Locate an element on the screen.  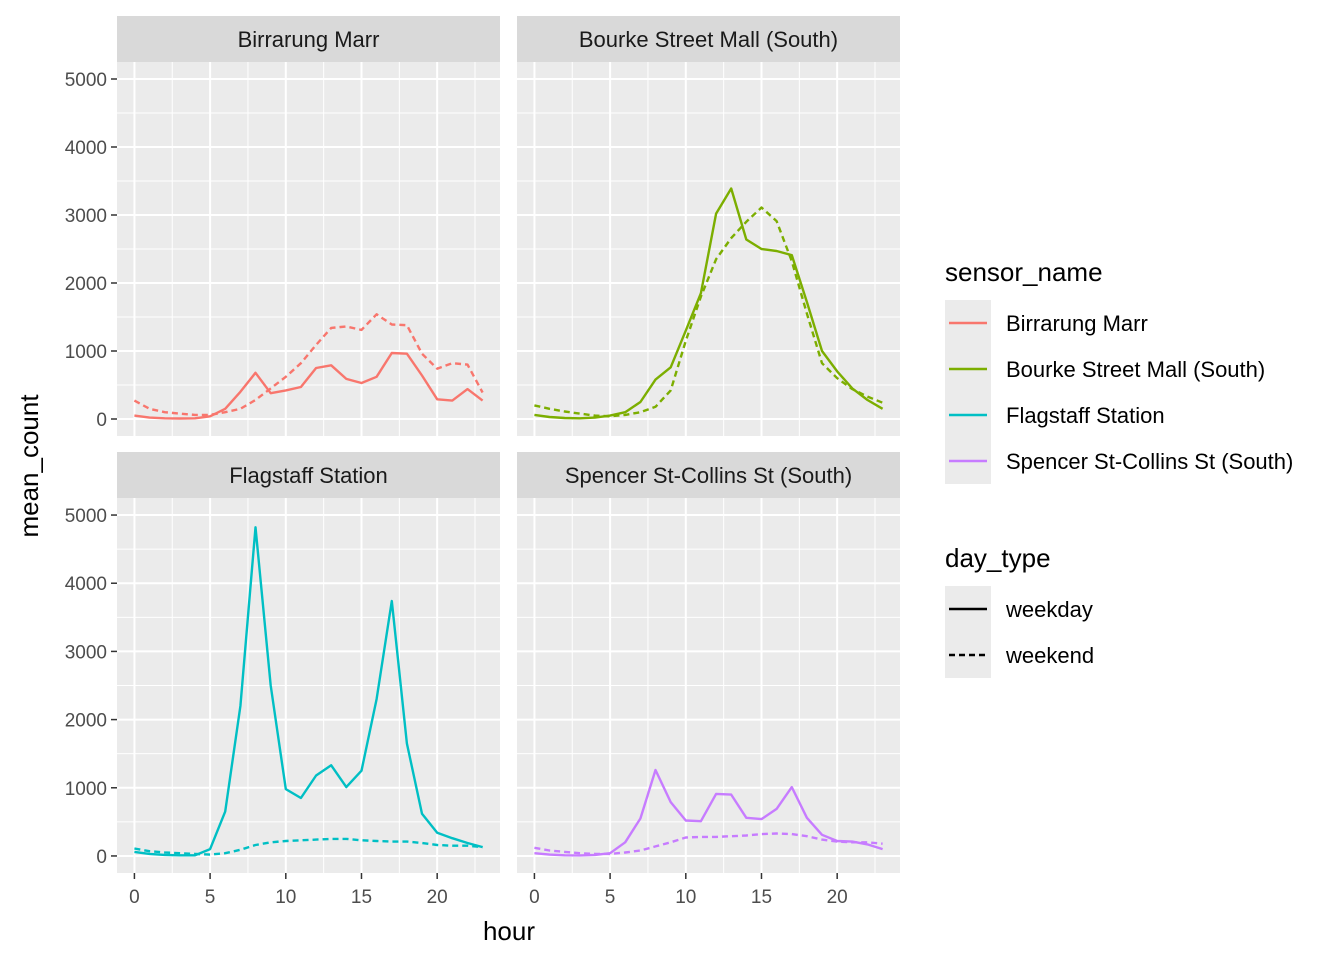
x-axis-title: hour is located at coordinates (509, 931).